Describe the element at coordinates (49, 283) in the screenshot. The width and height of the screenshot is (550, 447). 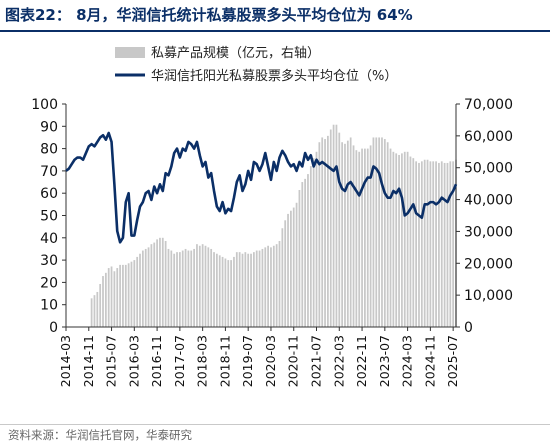
I see `left-tick-label: 20` at that location.